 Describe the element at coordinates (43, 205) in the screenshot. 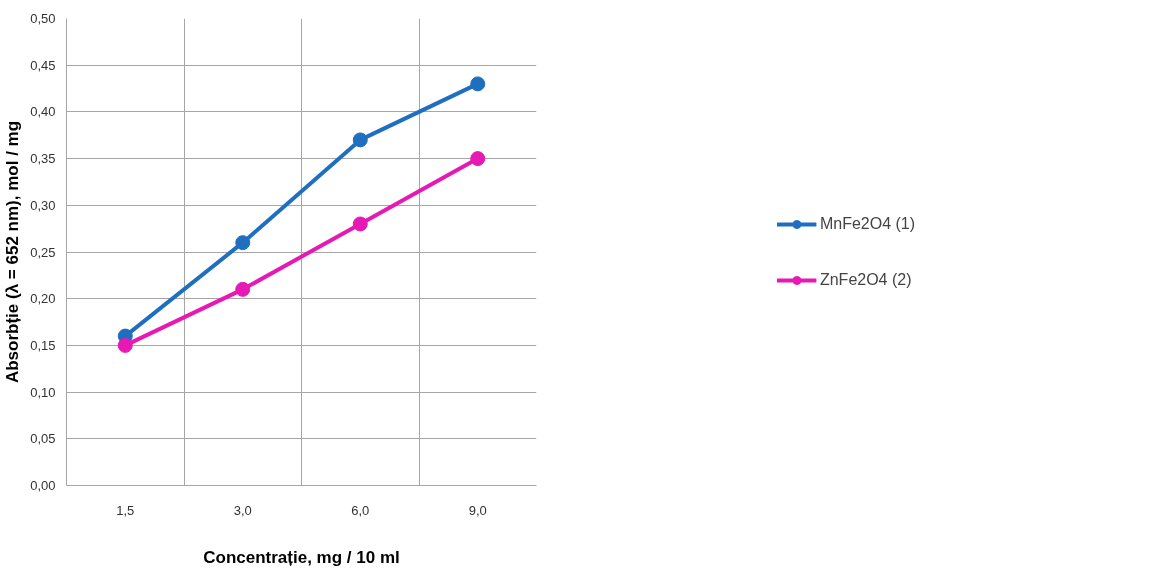

I see `y-tick-label: 0,30` at that location.